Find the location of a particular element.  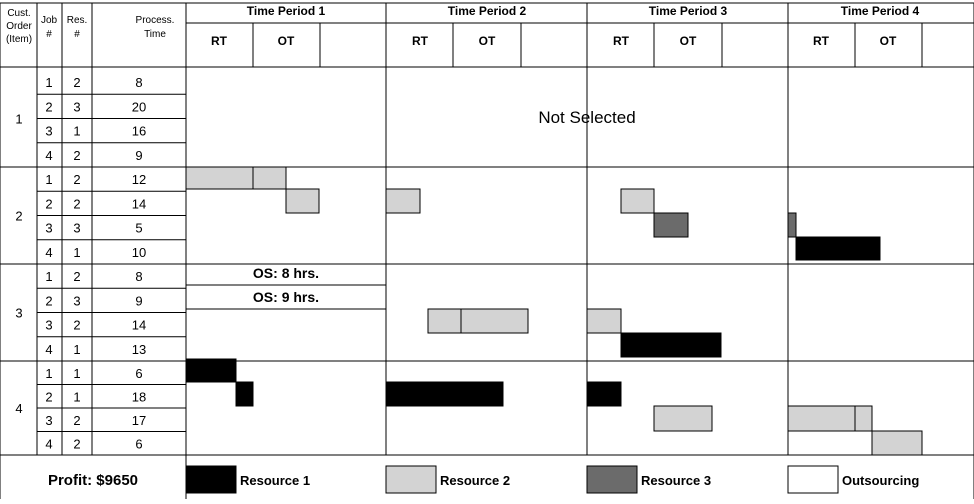

process-time: 17 is located at coordinates (139, 420).